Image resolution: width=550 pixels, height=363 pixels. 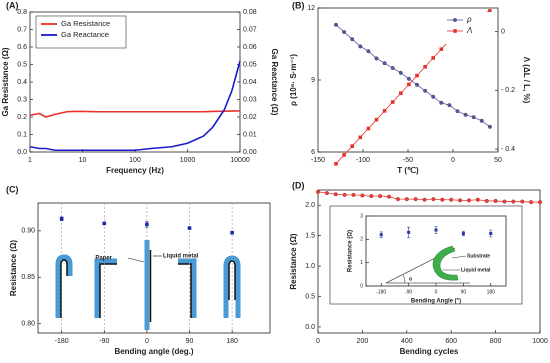 I want to click on series-line, so click(x=135, y=114).